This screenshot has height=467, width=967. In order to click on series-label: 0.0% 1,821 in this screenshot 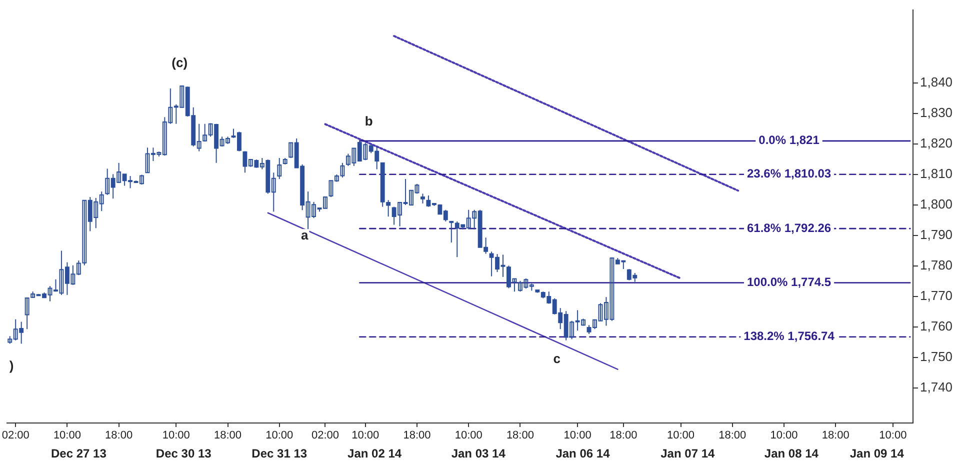, I will do `click(789, 140)`.